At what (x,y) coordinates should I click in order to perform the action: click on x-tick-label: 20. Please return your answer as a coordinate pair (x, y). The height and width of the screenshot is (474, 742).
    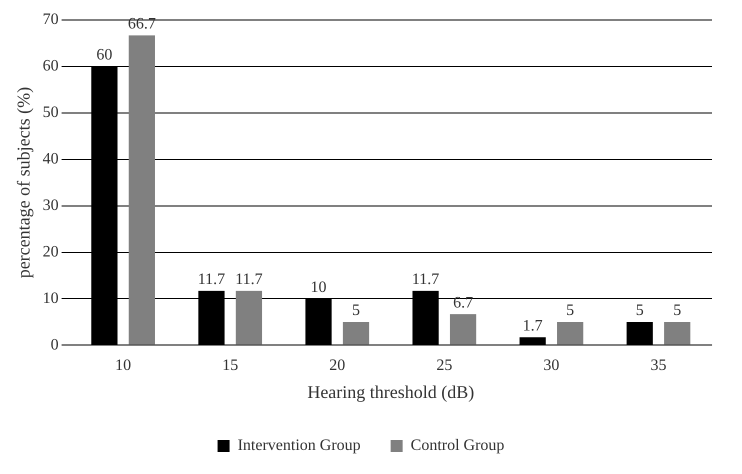
    Looking at the image, I should click on (337, 365).